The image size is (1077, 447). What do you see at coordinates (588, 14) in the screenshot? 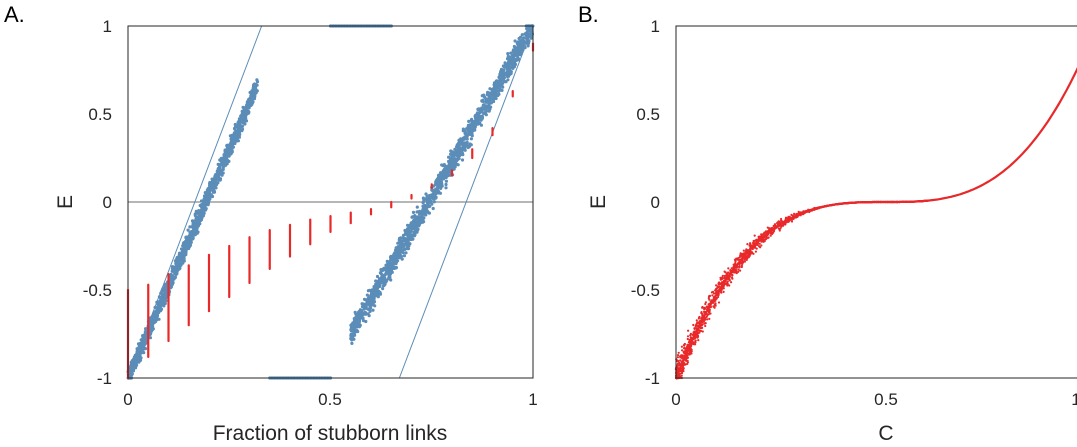
I see `panel-b-label: B.` at bounding box center [588, 14].